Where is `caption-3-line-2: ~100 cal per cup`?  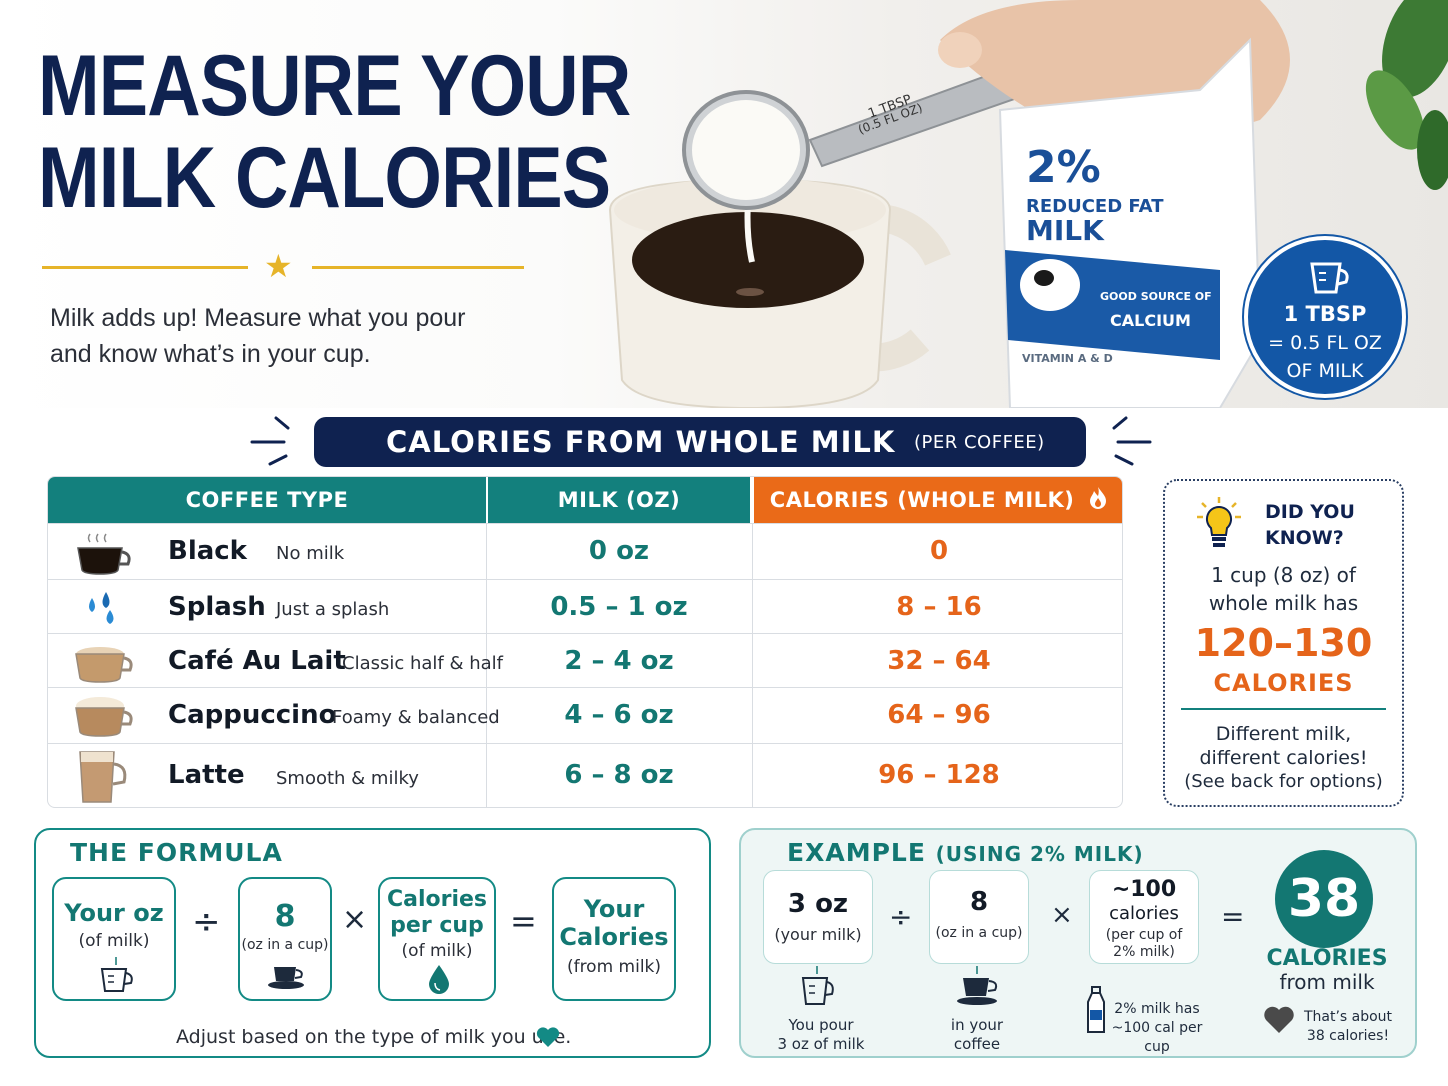 caption-3-line-2: ~100 cal per cup is located at coordinates (1157, 1037).